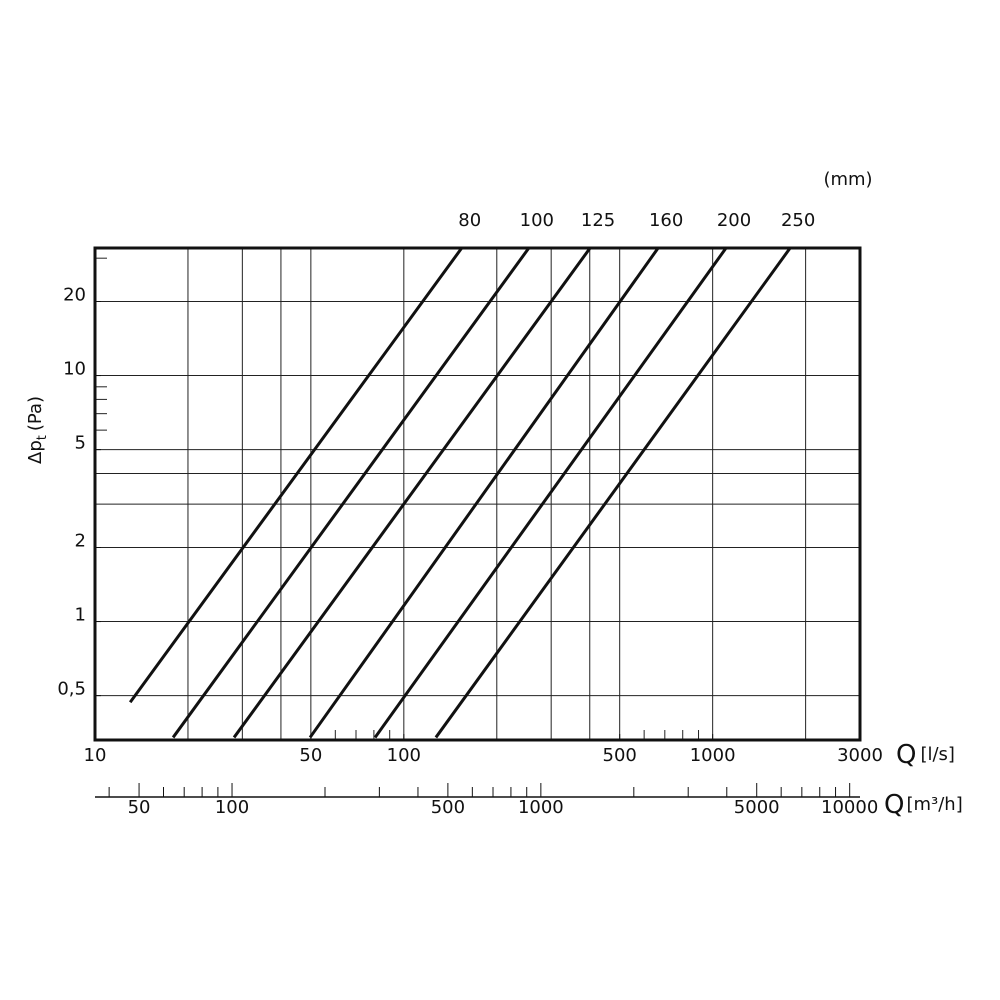 Image resolution: width=1000 pixels, height=1000 pixels. I want to click on y-axis-label: Δpt (Pa), so click(37, 430).